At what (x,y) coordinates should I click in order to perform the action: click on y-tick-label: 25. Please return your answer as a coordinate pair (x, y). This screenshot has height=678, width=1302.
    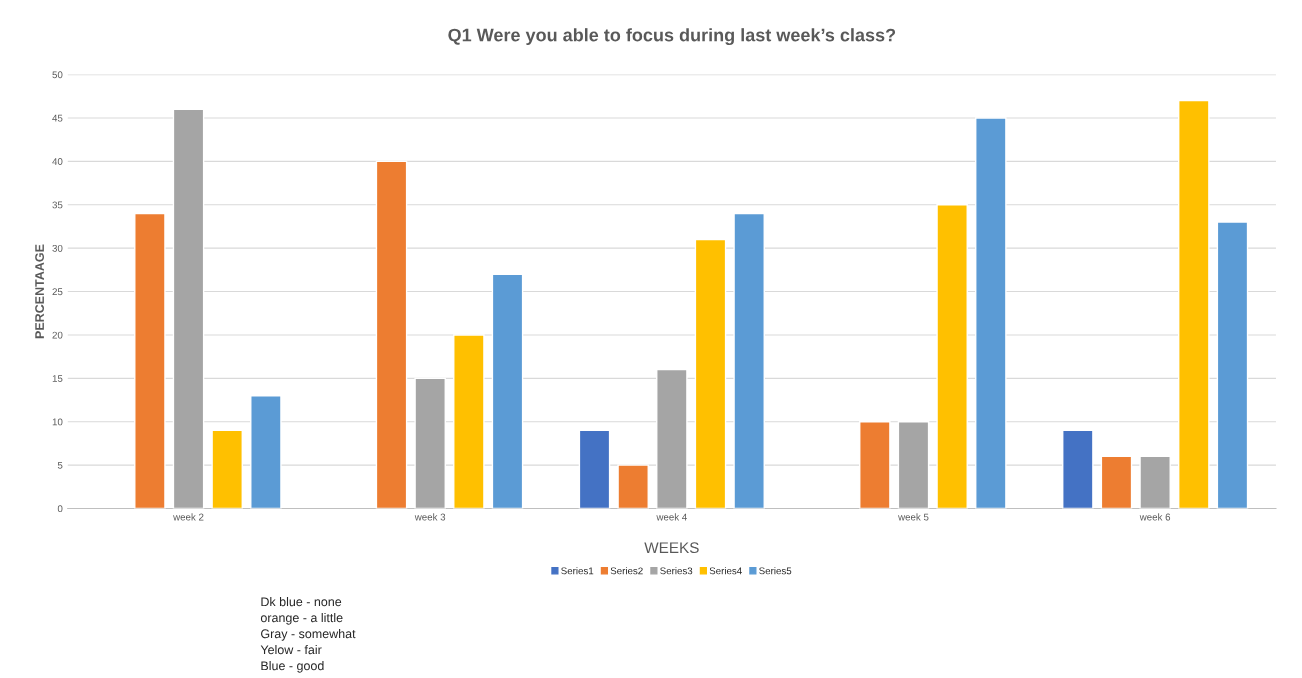
    Looking at the image, I should click on (57, 292).